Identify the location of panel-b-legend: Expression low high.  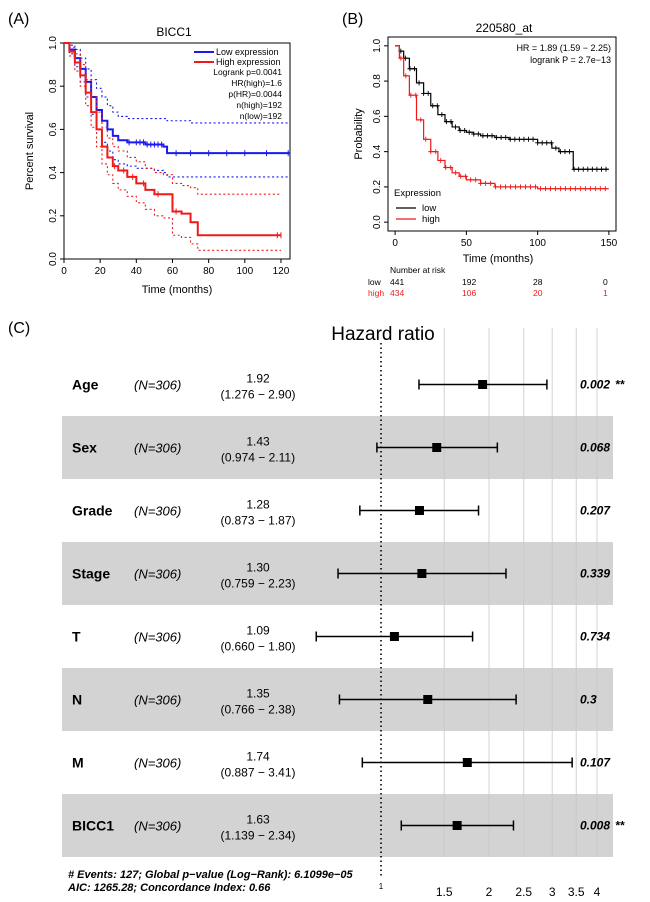
(417, 206).